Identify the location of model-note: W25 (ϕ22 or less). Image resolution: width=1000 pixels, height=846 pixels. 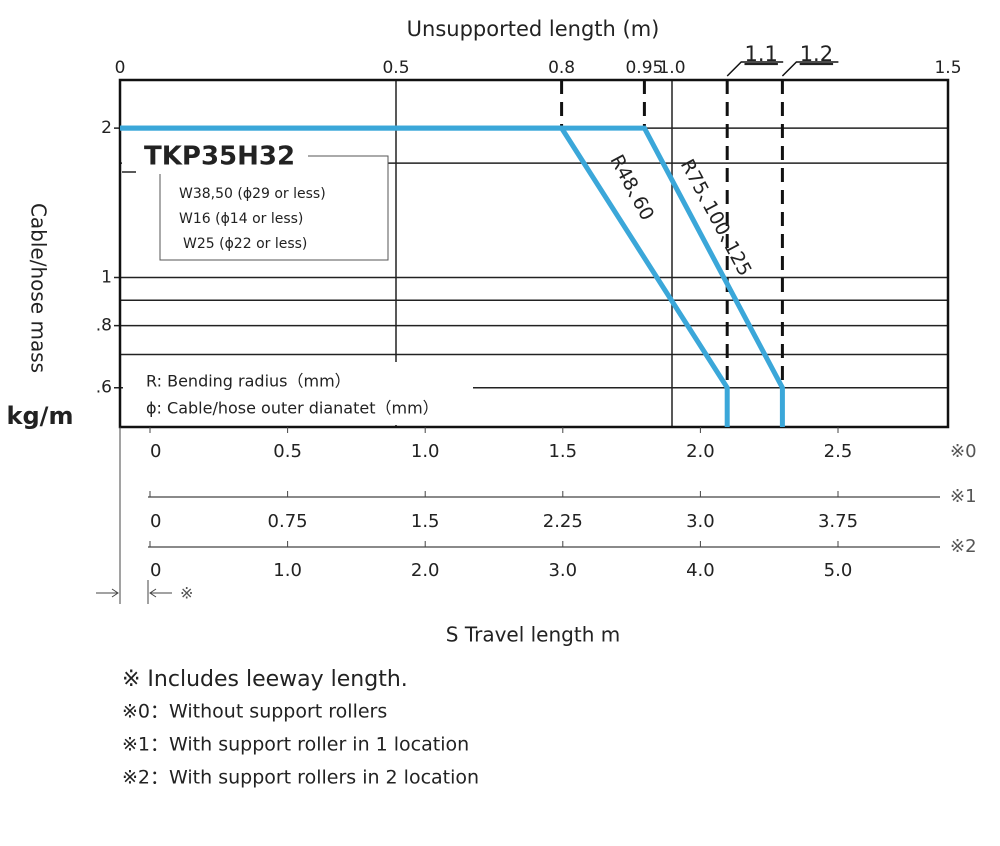
(245, 244).